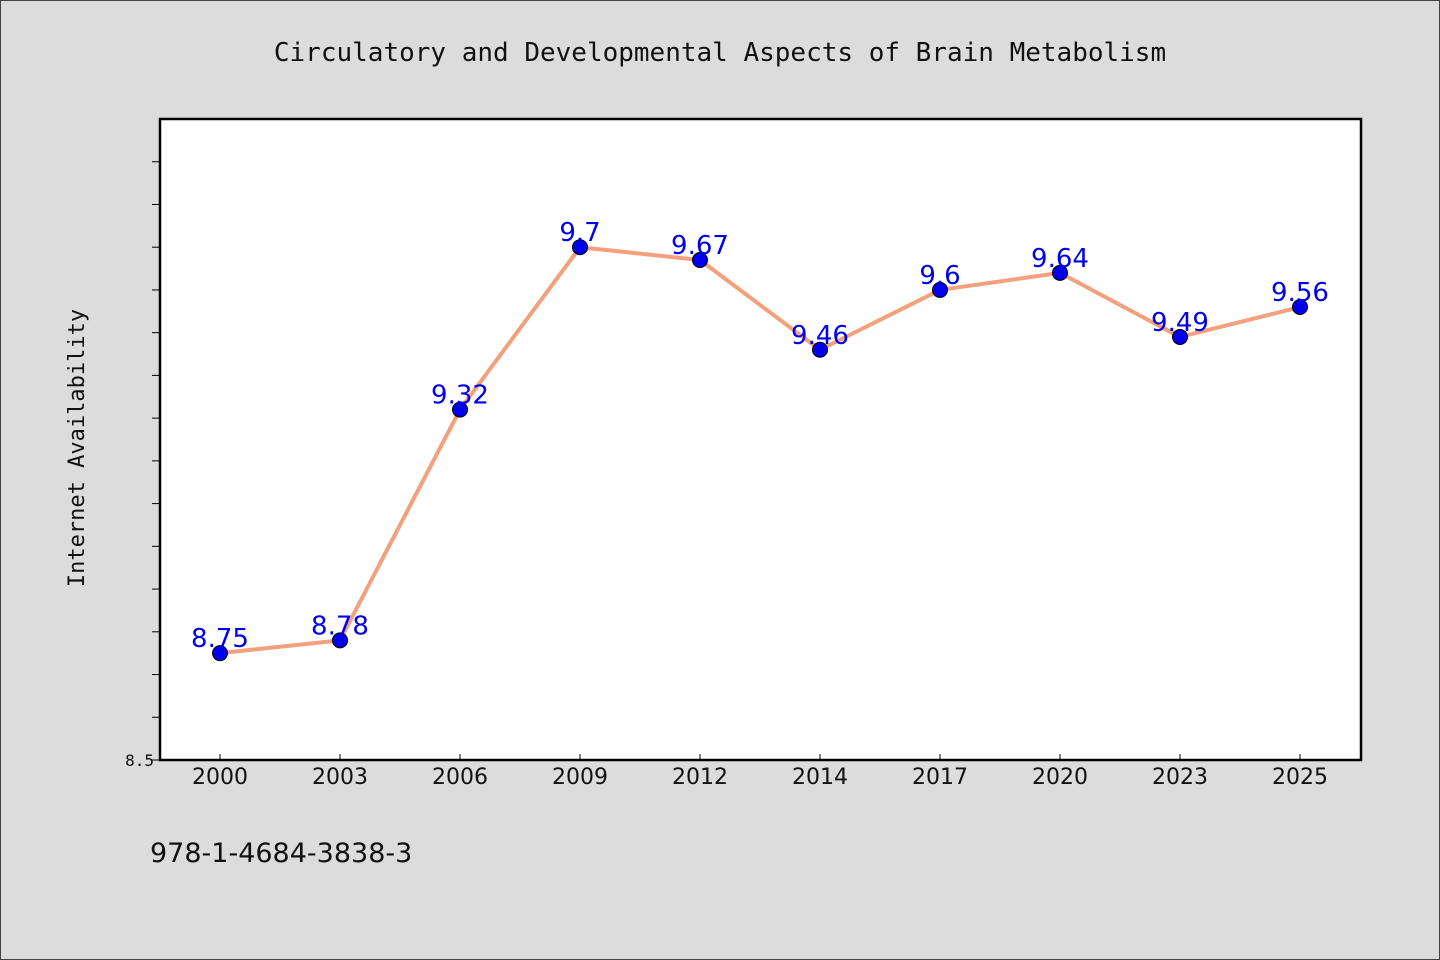 This screenshot has height=960, width=1440. What do you see at coordinates (340, 626) in the screenshot?
I see `data-label: 8.78` at bounding box center [340, 626].